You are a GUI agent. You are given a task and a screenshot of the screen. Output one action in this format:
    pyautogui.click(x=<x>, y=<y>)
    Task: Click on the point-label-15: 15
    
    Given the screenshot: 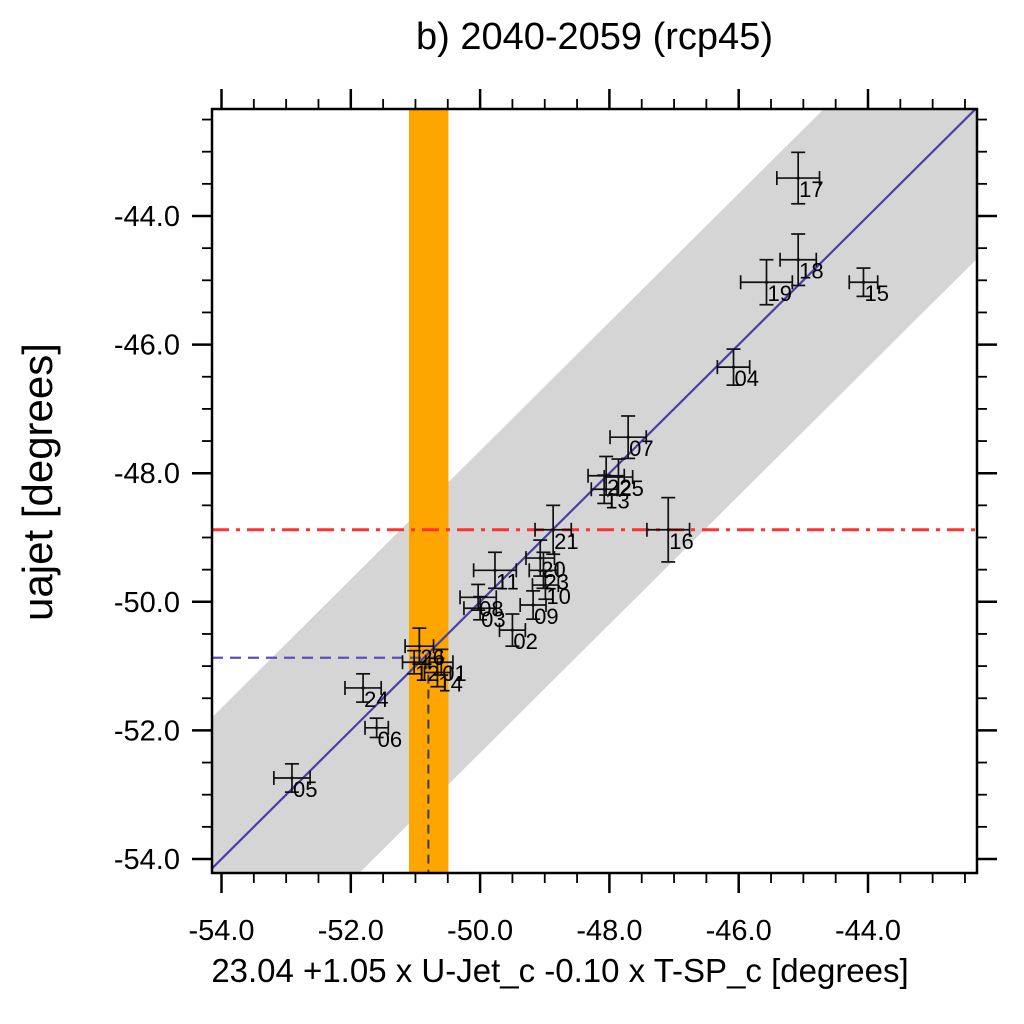 What is the action you would take?
    pyautogui.click(x=876, y=293)
    